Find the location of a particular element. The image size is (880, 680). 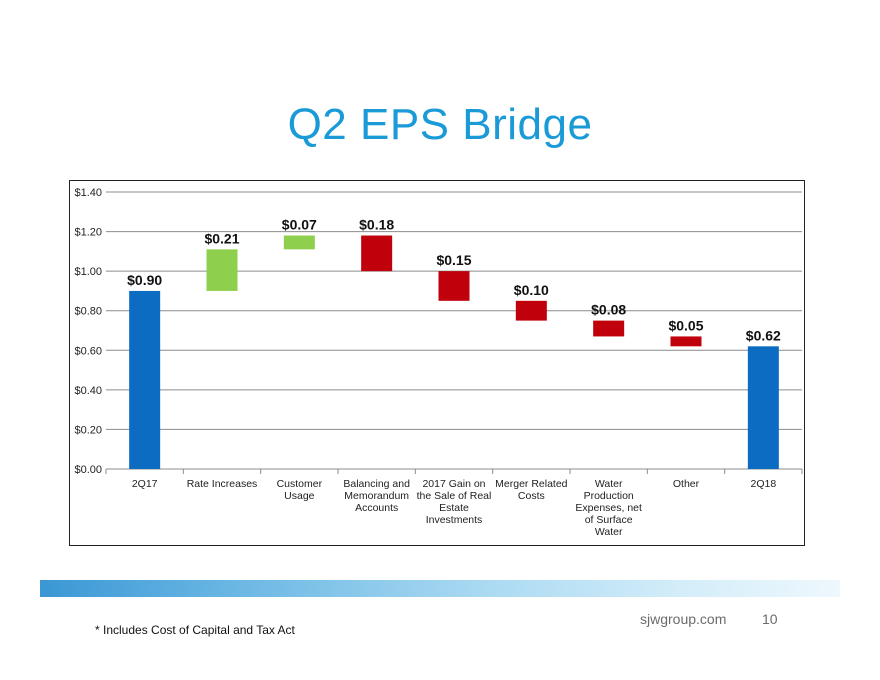

data-label: $0.08 is located at coordinates (608, 310).